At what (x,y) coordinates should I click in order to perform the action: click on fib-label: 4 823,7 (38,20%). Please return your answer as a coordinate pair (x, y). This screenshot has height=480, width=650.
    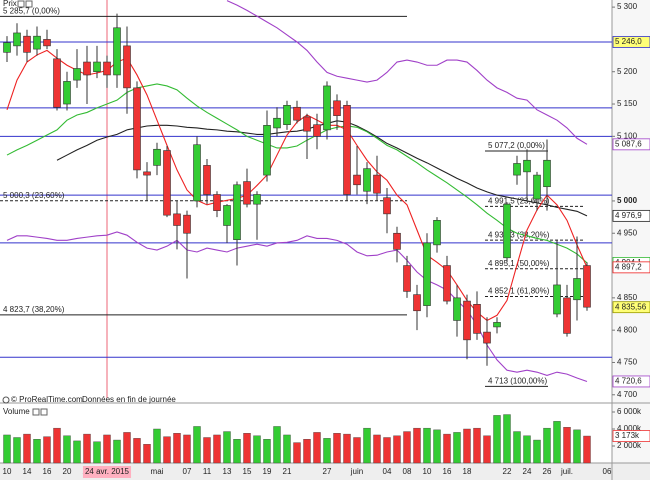
    Looking at the image, I should click on (34, 309).